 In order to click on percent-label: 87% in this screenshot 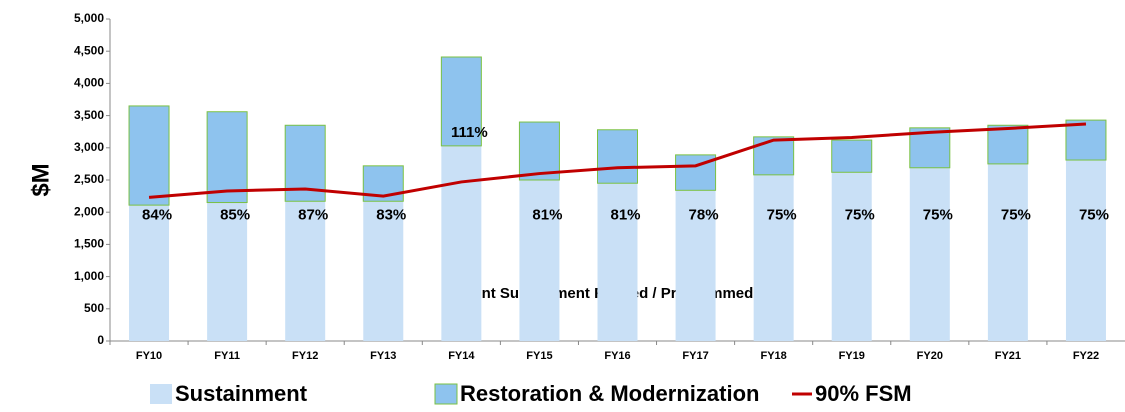, I will do `click(313, 214)`.